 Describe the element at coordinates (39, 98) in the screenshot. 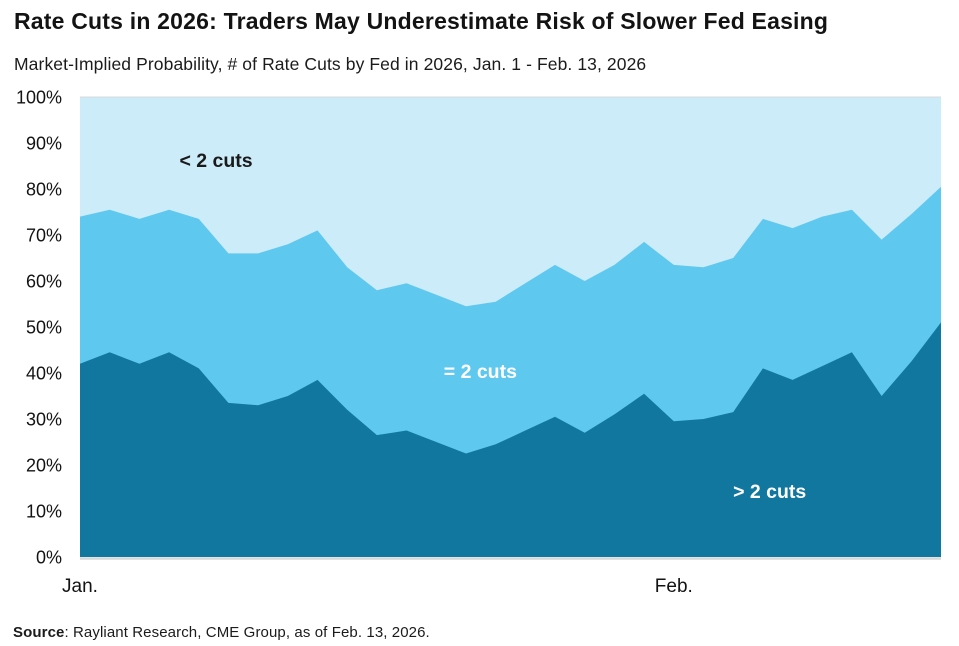

I see `y-tick-label: 100%` at that location.